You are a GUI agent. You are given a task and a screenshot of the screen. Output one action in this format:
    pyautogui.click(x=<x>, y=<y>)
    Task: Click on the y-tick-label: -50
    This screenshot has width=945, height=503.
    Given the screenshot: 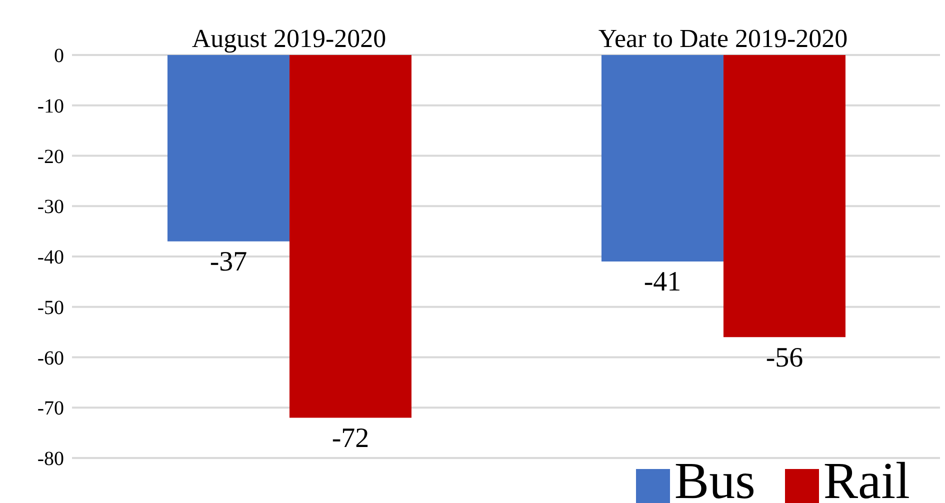 What is the action you would take?
    pyautogui.click(x=50, y=307)
    